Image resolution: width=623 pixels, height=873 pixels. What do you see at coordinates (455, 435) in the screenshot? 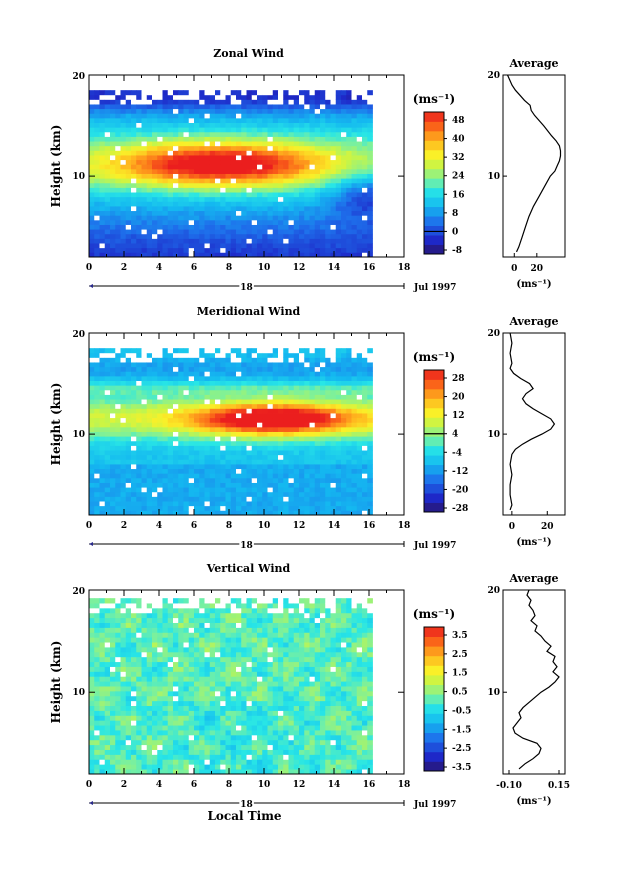
I see `colorbar-label: 4` at bounding box center [455, 435].